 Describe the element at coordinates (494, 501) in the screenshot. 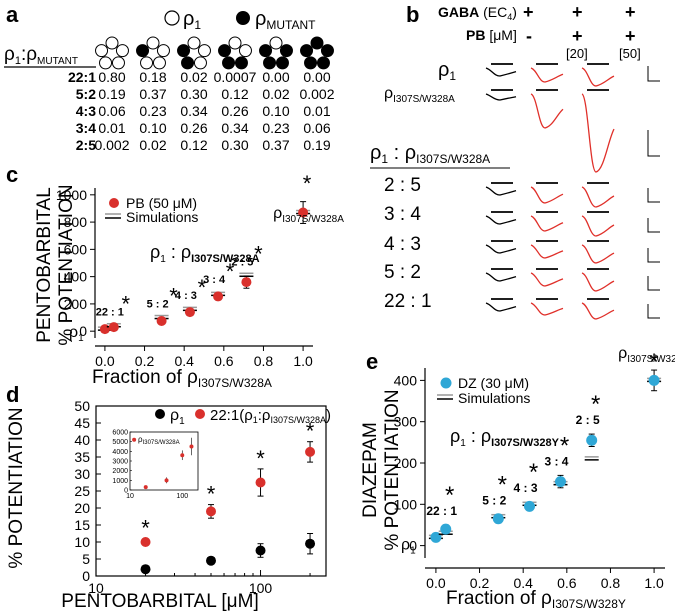

I see `point-ratio-label: 5 : 2` at that location.